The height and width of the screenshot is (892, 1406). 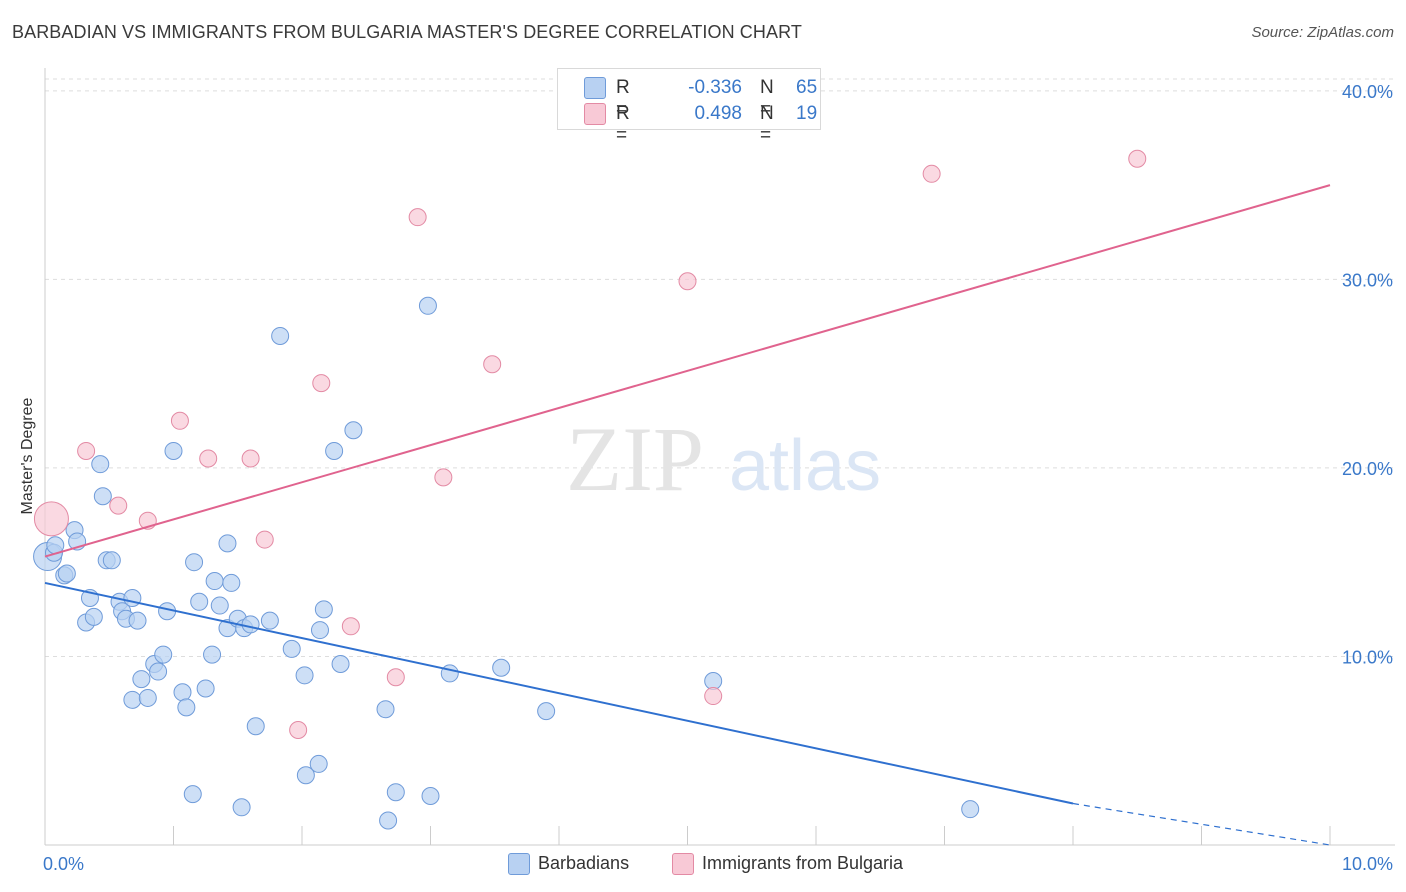 I want to click on watermark-atlas: atlas, so click(x=805, y=466).